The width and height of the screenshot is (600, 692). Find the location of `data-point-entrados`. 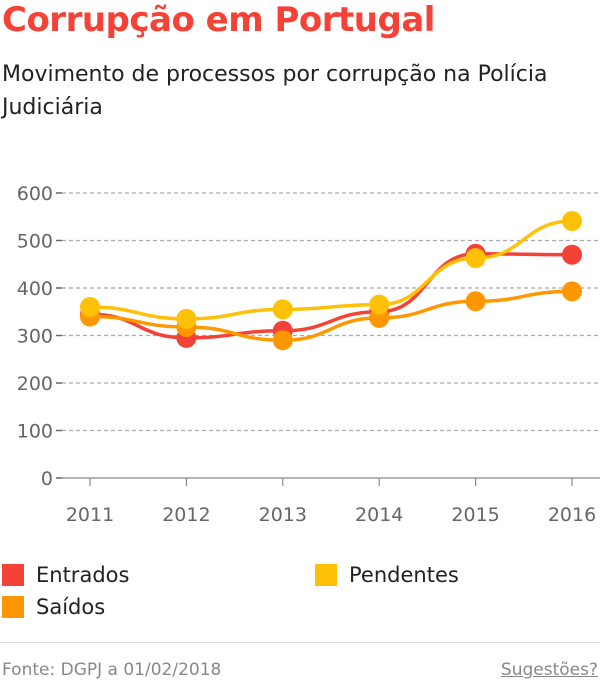

data-point-entrados is located at coordinates (572, 254).